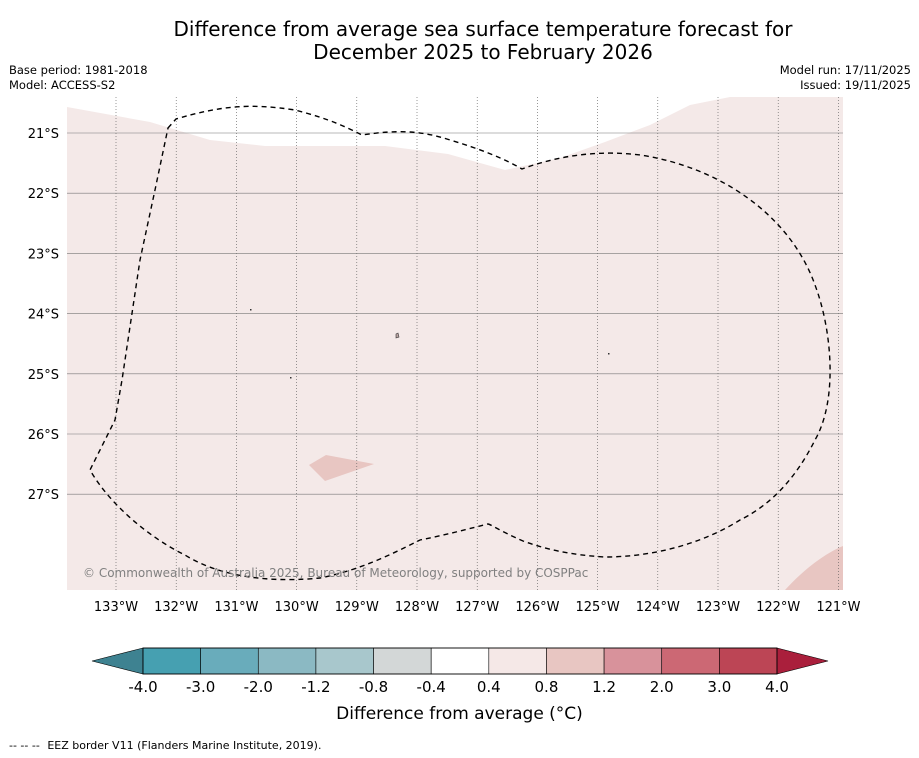 This screenshot has width=919, height=758. I want to click on lat-label: 24°S, so click(43, 315).